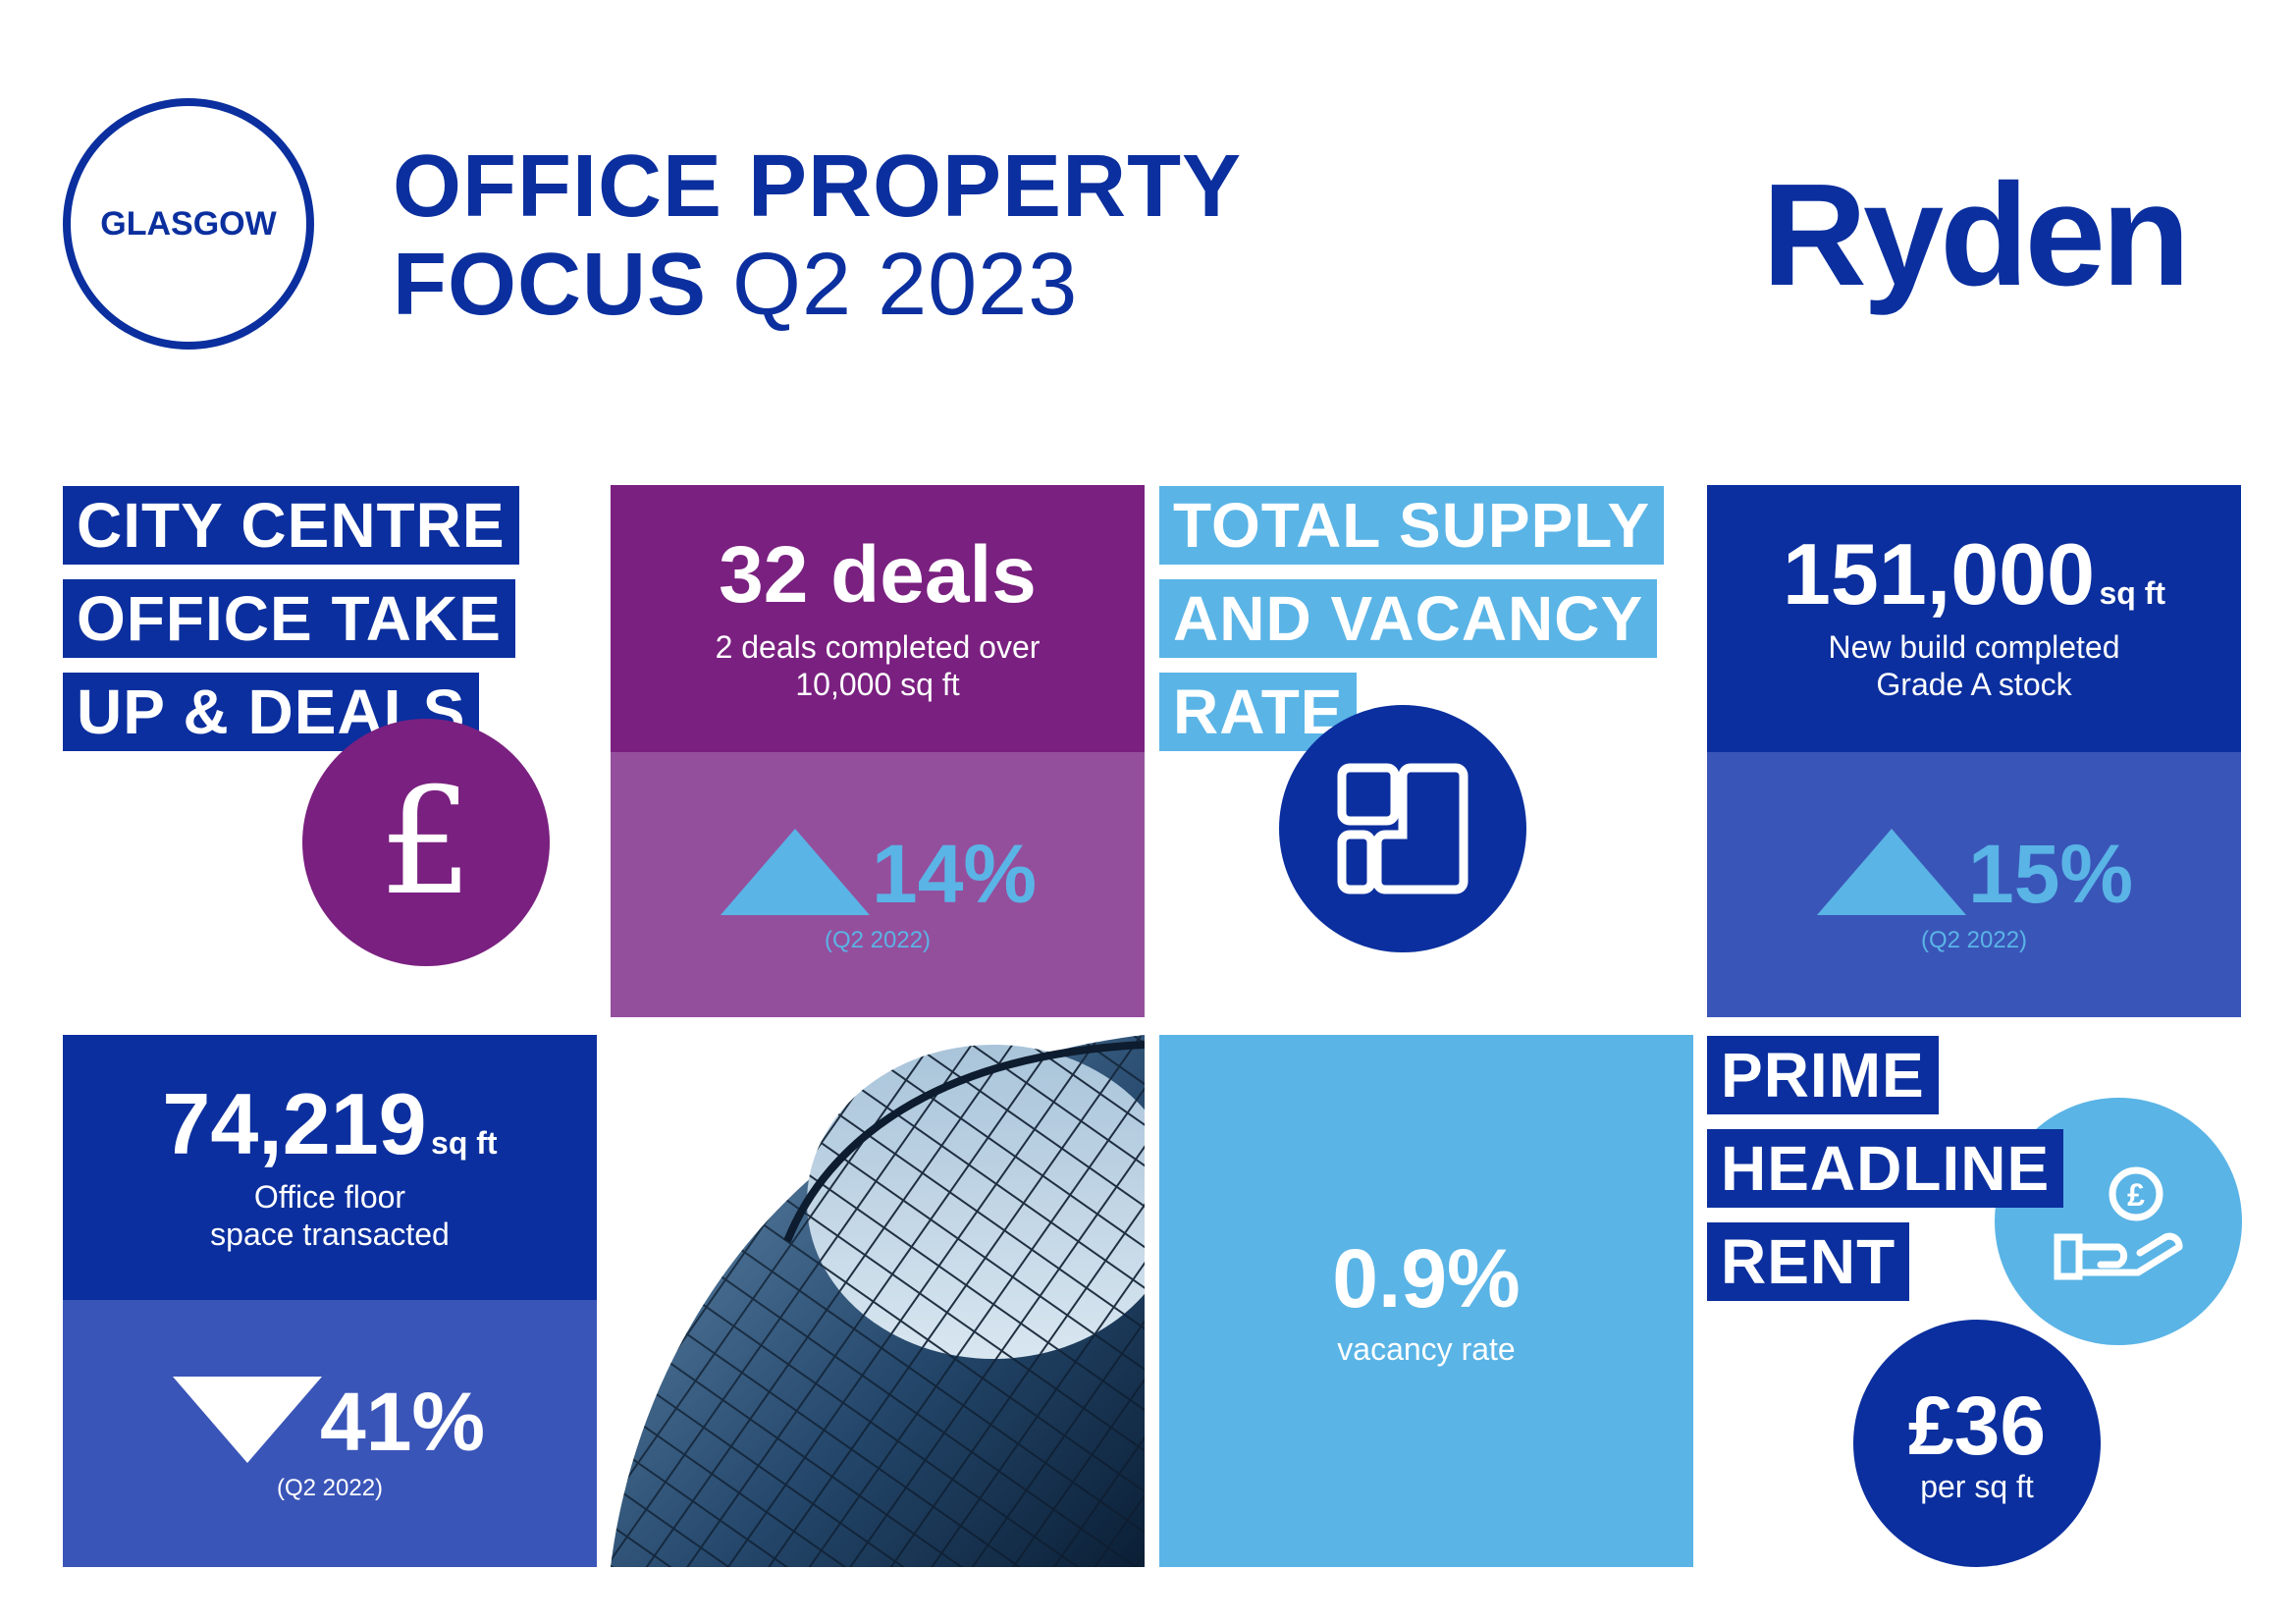 This screenshot has height=1624, width=2296. What do you see at coordinates (464, 1143) in the screenshot?
I see `floorspace-unit: sq ft` at bounding box center [464, 1143].